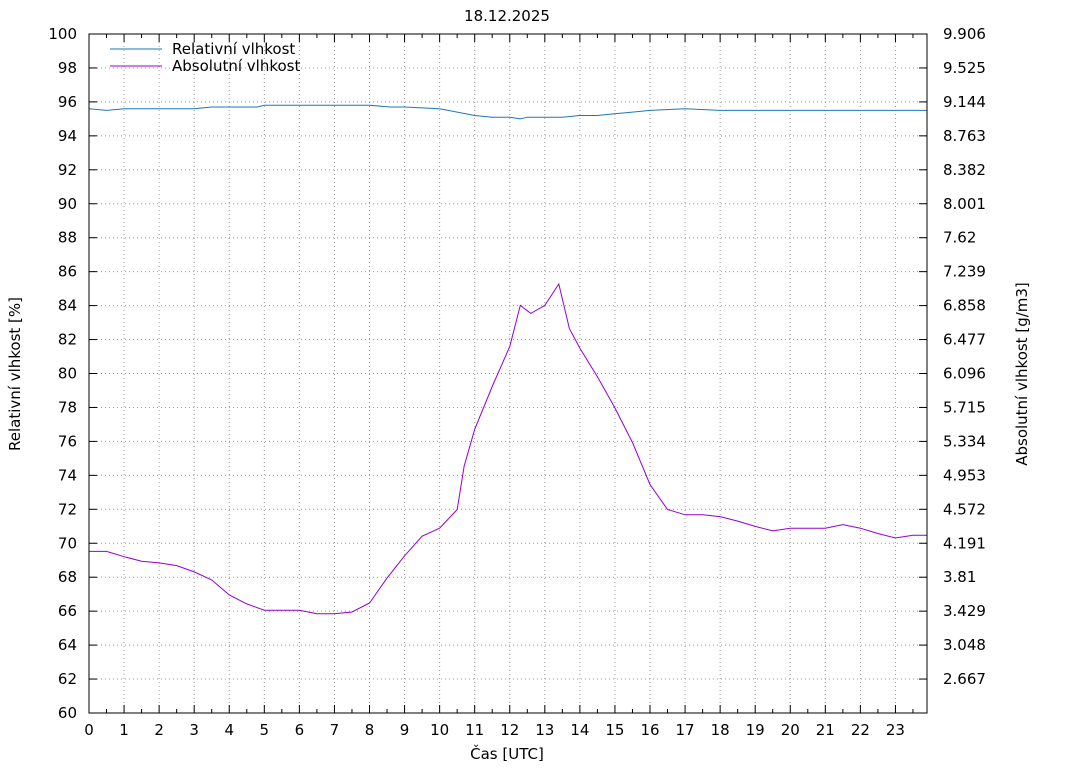 The width and height of the screenshot is (1066, 768). Describe the element at coordinates (265, 730) in the screenshot. I see `x-tick-label: 5` at that location.